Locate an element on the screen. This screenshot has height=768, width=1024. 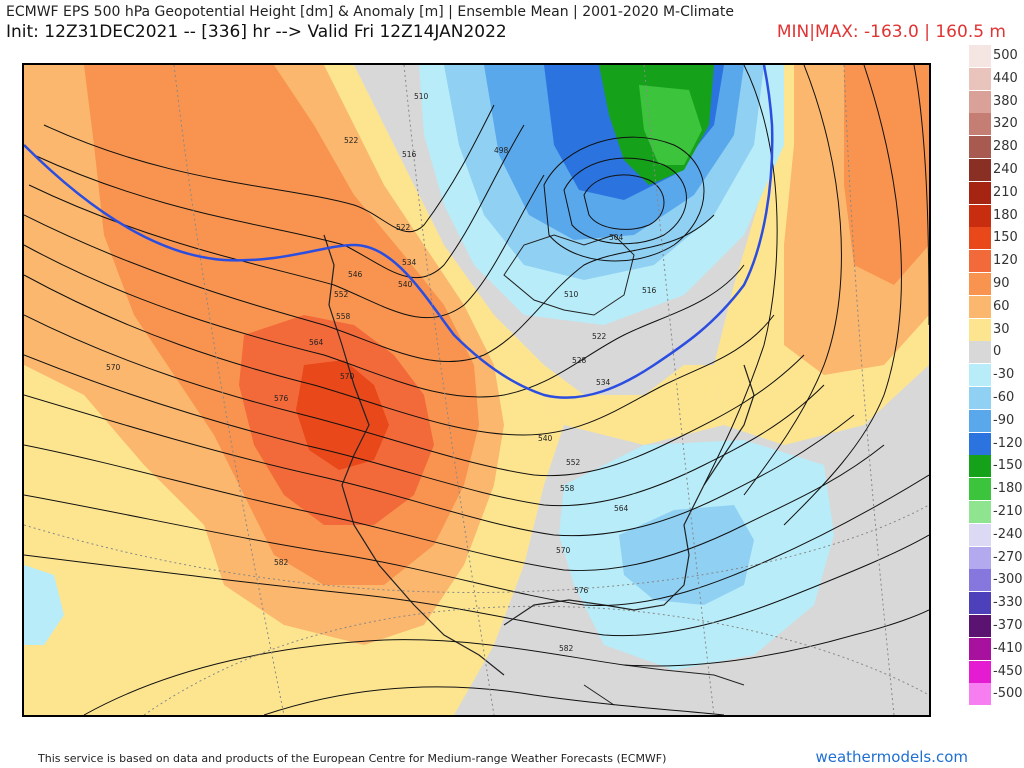
legend-entry: -90 is located at coordinates (996, 420).